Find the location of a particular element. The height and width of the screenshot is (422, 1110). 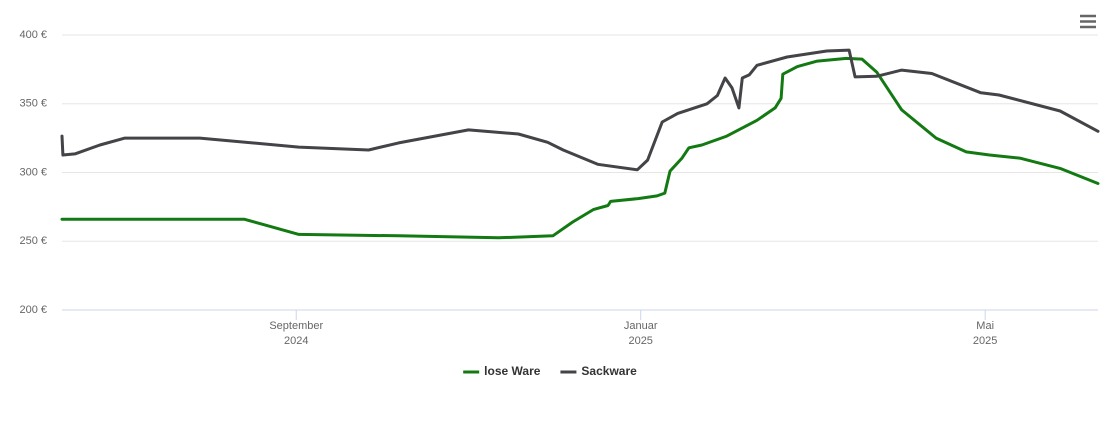

legend-label: lose Ware is located at coordinates (512, 371).